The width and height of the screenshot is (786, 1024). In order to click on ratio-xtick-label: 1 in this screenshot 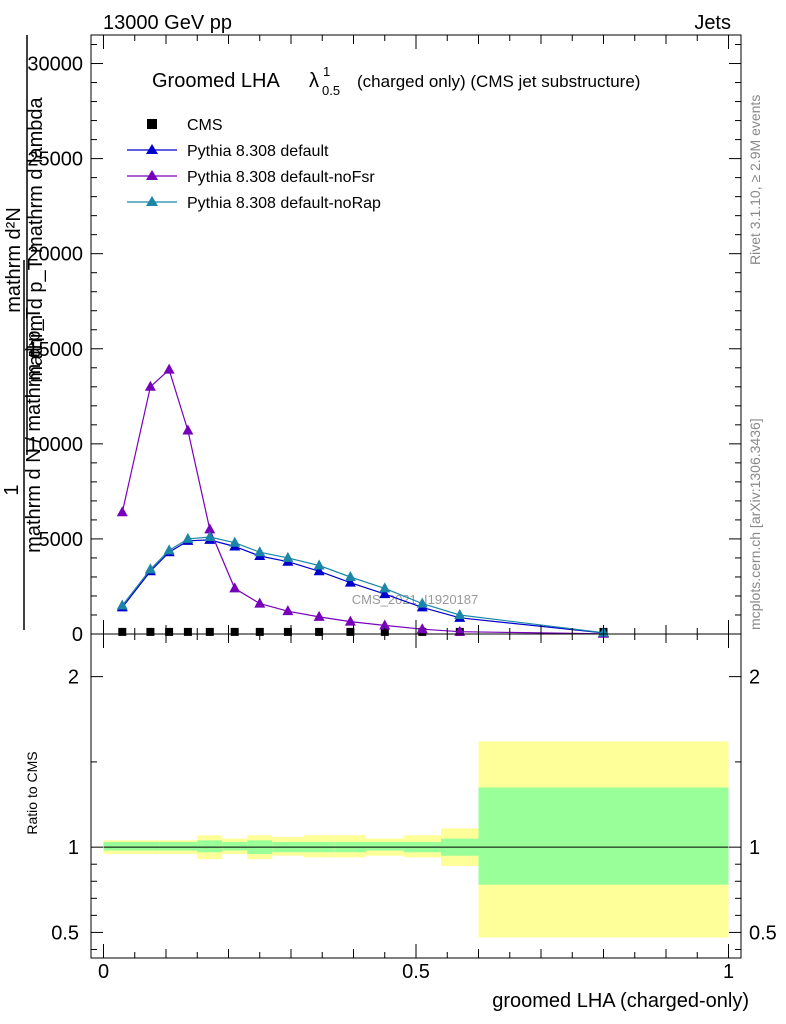, I will do `click(728, 972)`.